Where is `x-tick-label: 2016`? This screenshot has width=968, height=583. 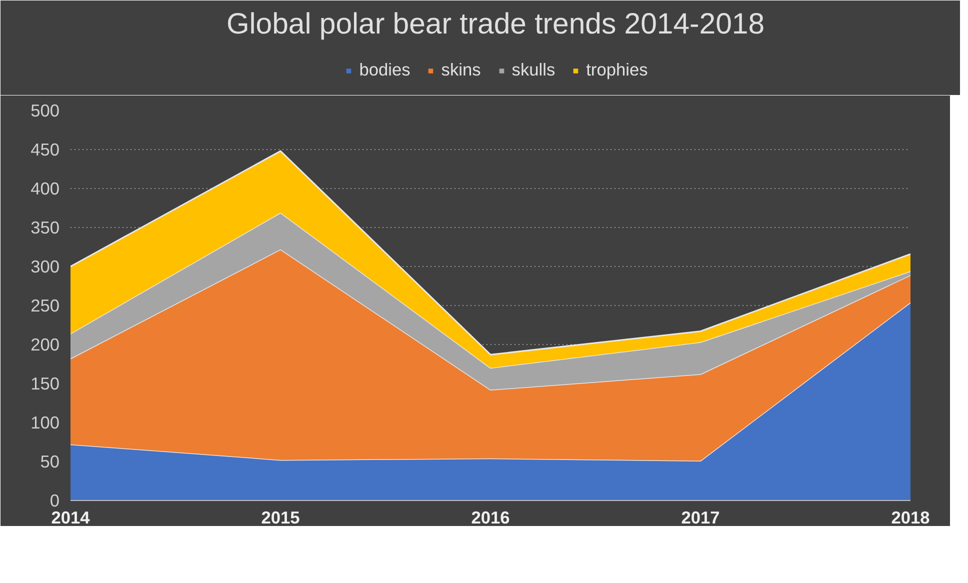 x-tick-label: 2016 is located at coordinates (490, 518).